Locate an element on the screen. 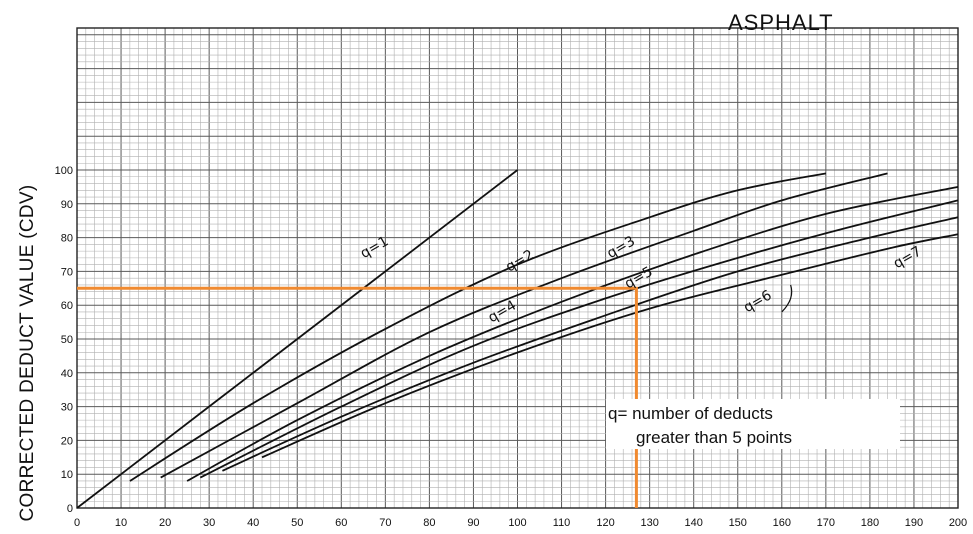 Image resolution: width=973 pixels, height=534 pixels. x-tick-label: 20 is located at coordinates (165, 523).